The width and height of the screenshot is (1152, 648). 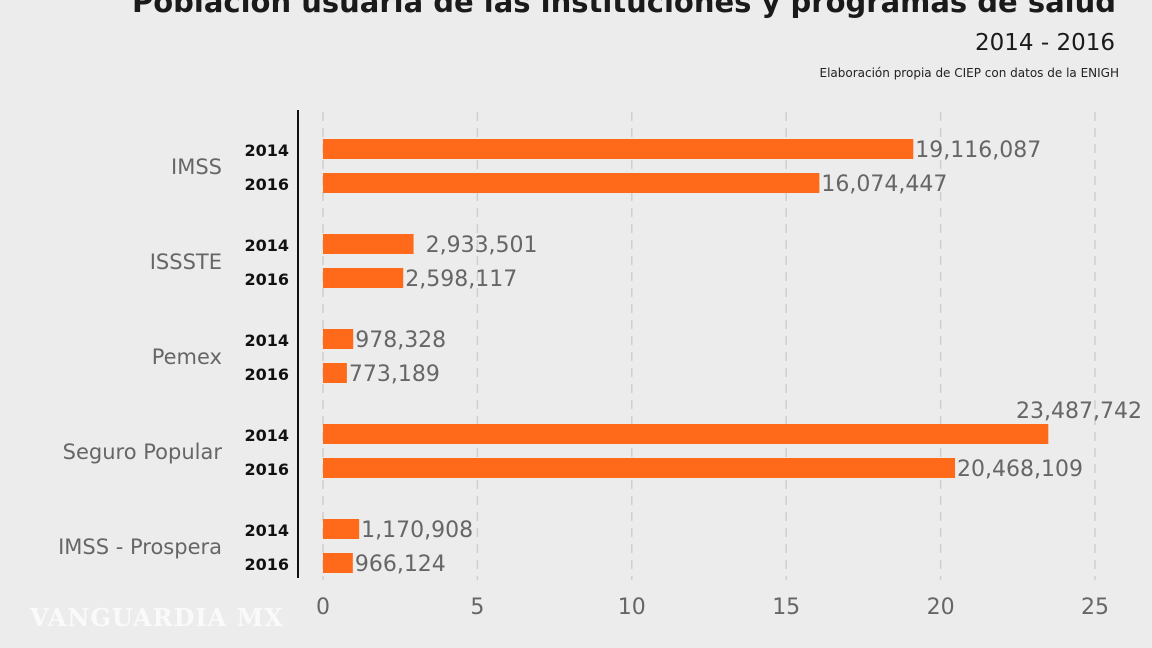 What do you see at coordinates (632, 607) in the screenshot?
I see `x-tick-label: 10` at bounding box center [632, 607].